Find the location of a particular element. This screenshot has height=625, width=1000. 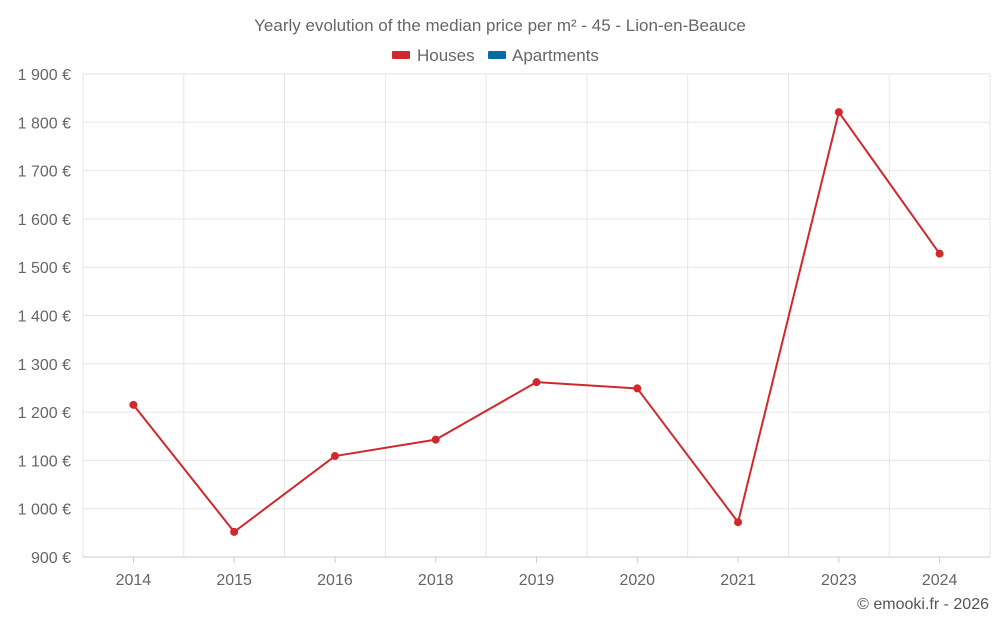

y-tick-label: 1 200 € is located at coordinates (44, 413).